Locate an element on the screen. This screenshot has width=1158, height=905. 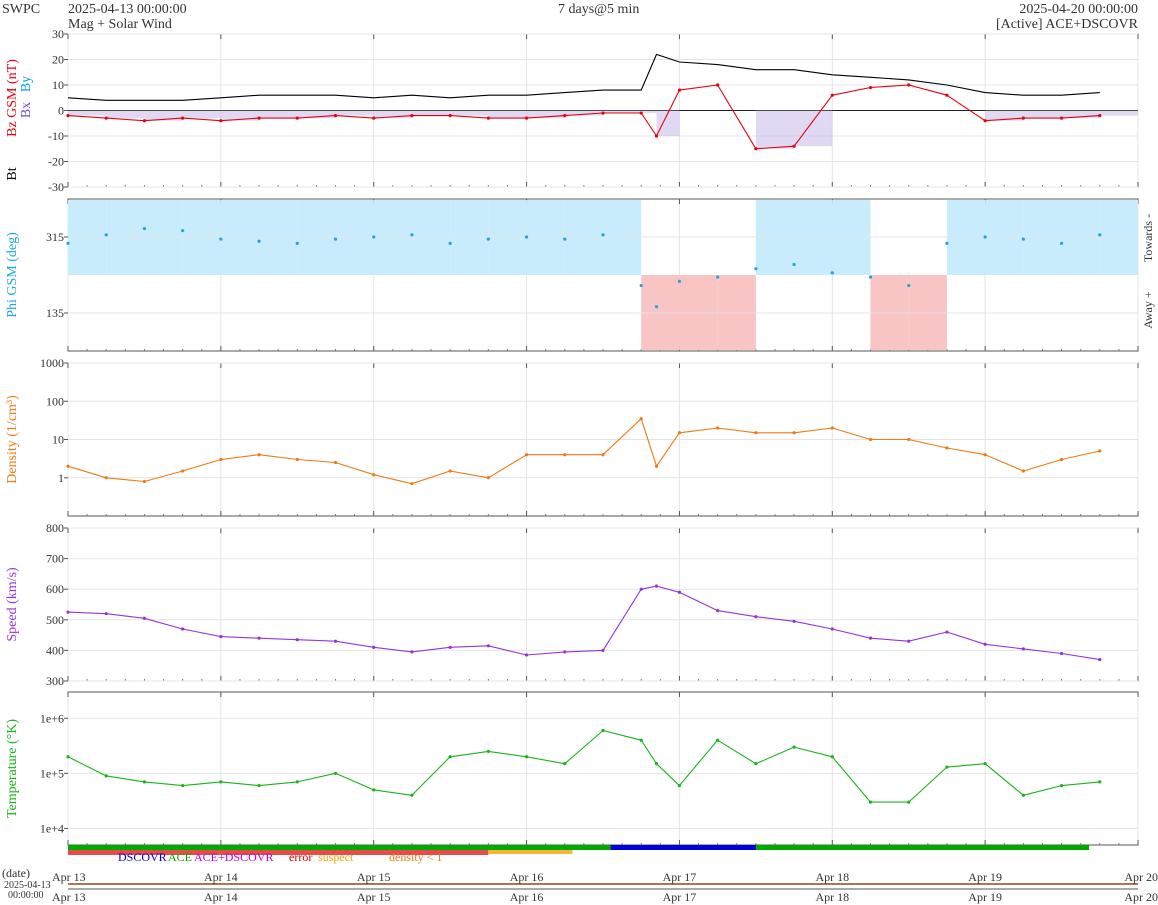
by-axis-label: By is located at coordinates (26, 84).